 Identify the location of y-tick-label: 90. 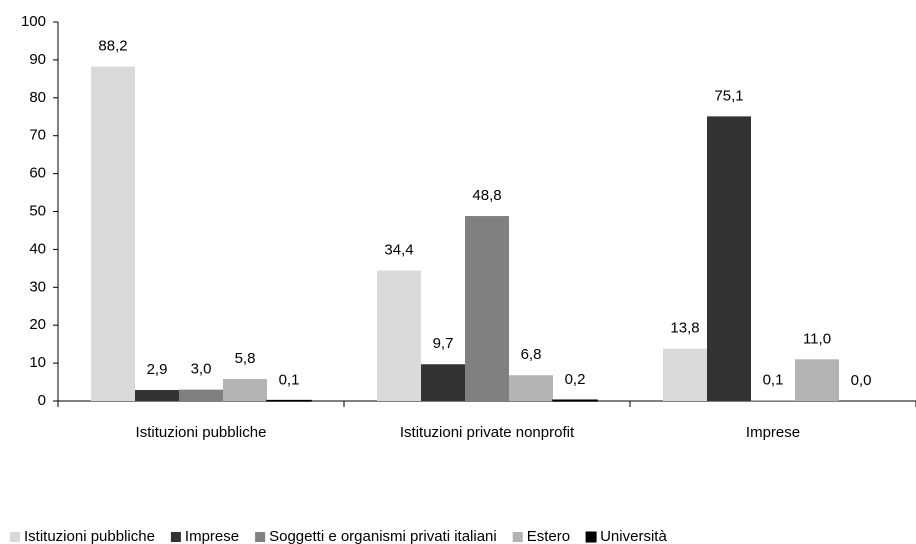
(37, 59).